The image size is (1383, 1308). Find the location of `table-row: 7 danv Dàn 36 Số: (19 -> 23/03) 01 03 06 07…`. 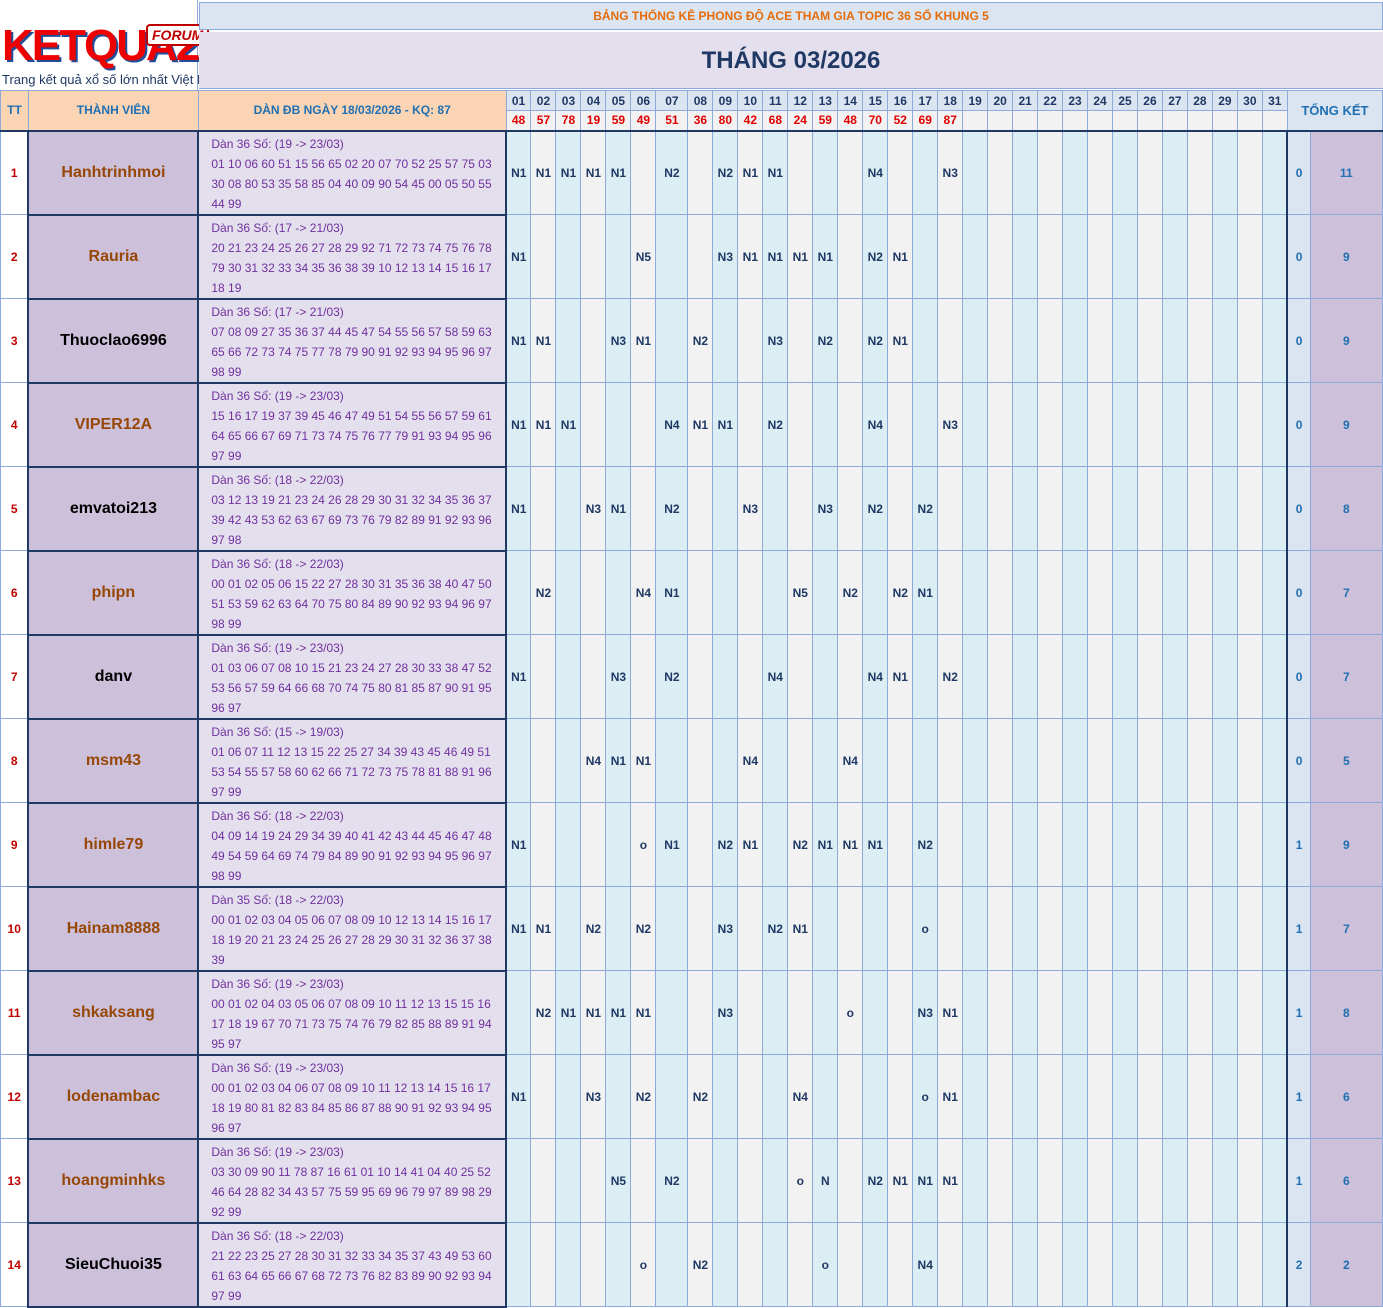

table-row: 7 danv Dàn 36 Số: (19 -> 23/03) 01 03 06 07… is located at coordinates (691, 677).